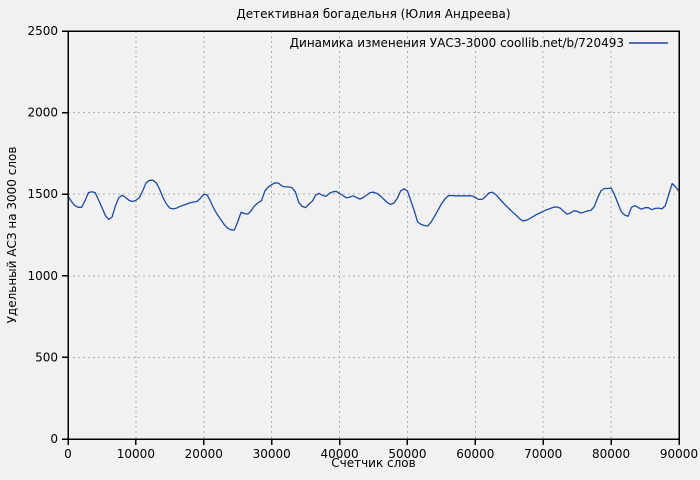 This screenshot has width=700, height=480. Describe the element at coordinates (204, 454) in the screenshot. I see `x-tick-label: 20000` at that location.